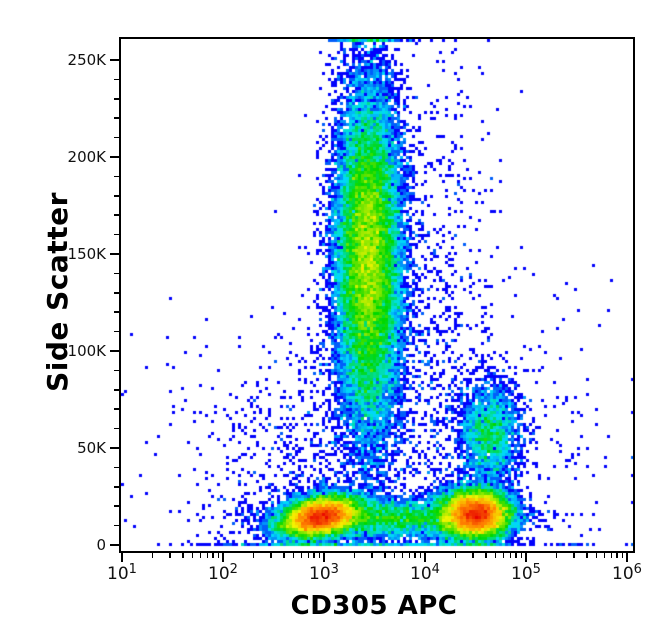 This screenshot has width=653, height=641. I want to click on x-tick-label: 102, so click(223, 573).